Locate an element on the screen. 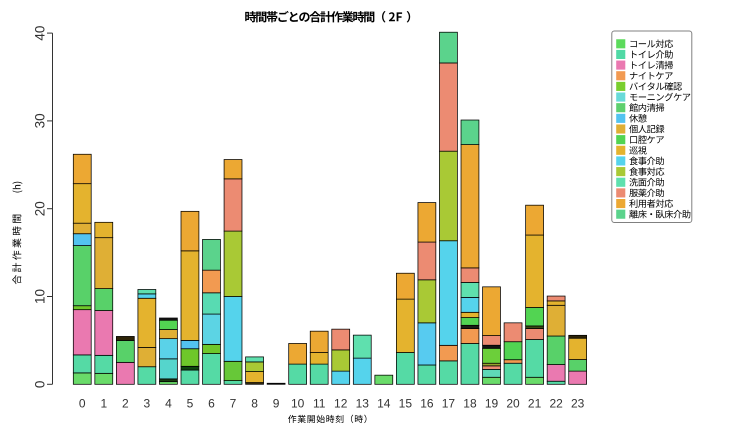 This screenshot has width=735, height=441. svg-text: 11 is located at coordinates (319, 404).